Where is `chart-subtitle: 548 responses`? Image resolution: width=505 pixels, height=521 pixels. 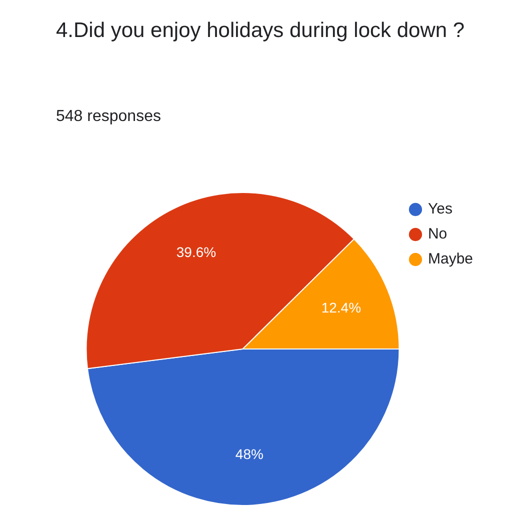
chart-subtitle: 548 responses is located at coordinates (108, 117).